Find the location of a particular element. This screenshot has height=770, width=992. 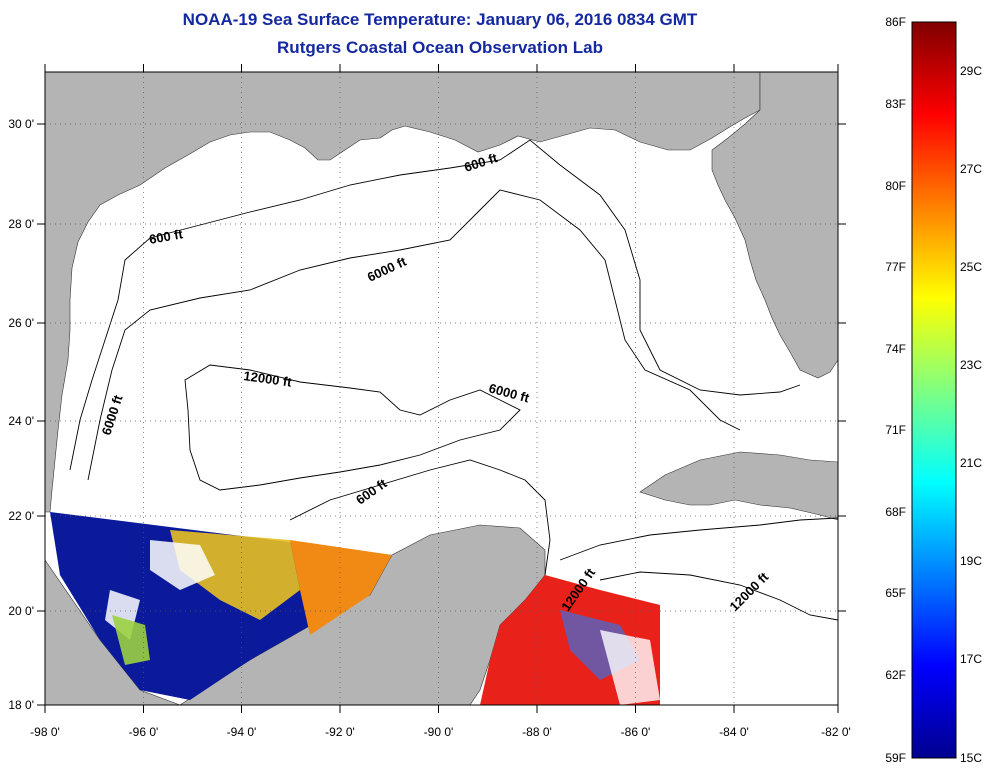

contour-12000ft-caribbean is located at coordinates (698, 539).